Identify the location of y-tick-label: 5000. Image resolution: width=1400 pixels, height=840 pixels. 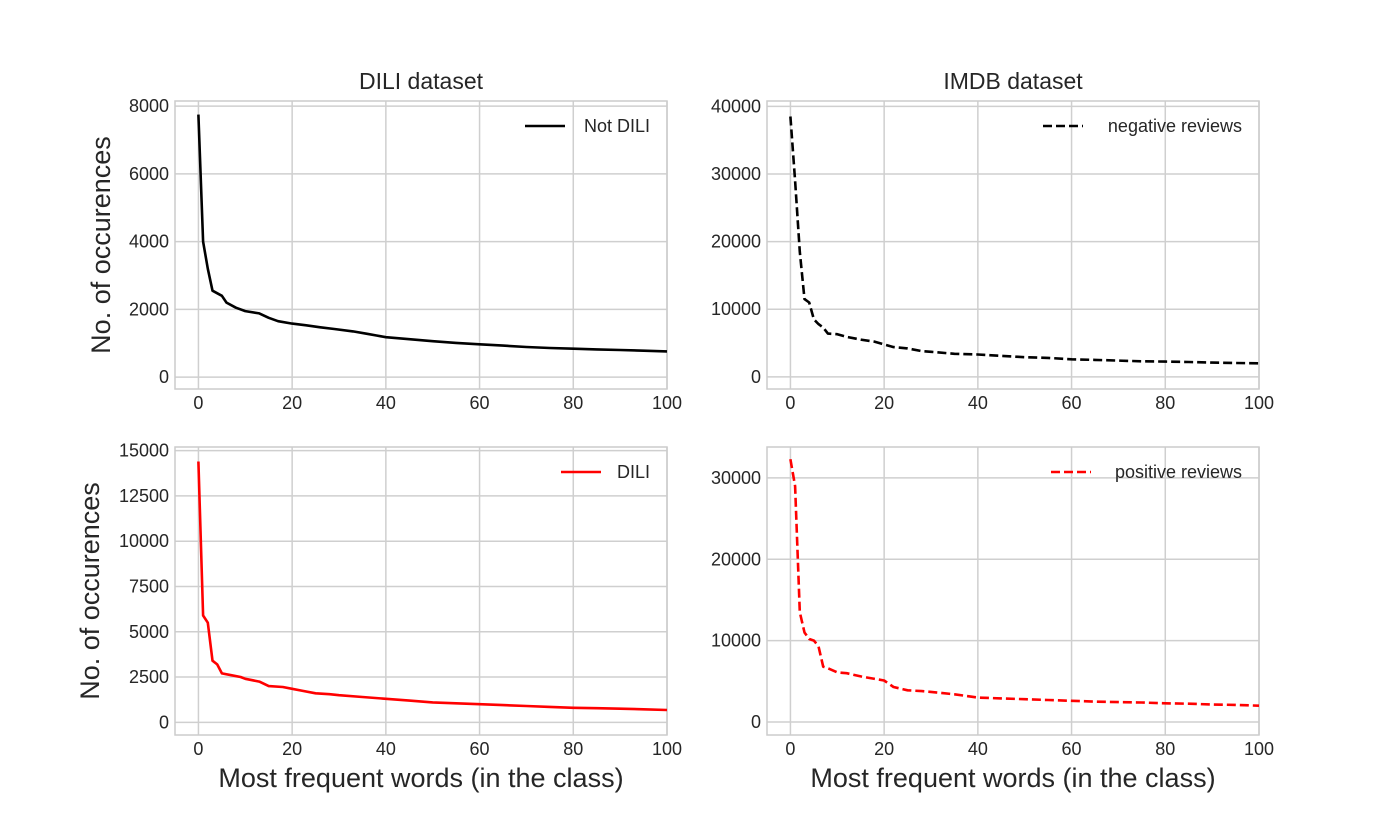
(149, 632).